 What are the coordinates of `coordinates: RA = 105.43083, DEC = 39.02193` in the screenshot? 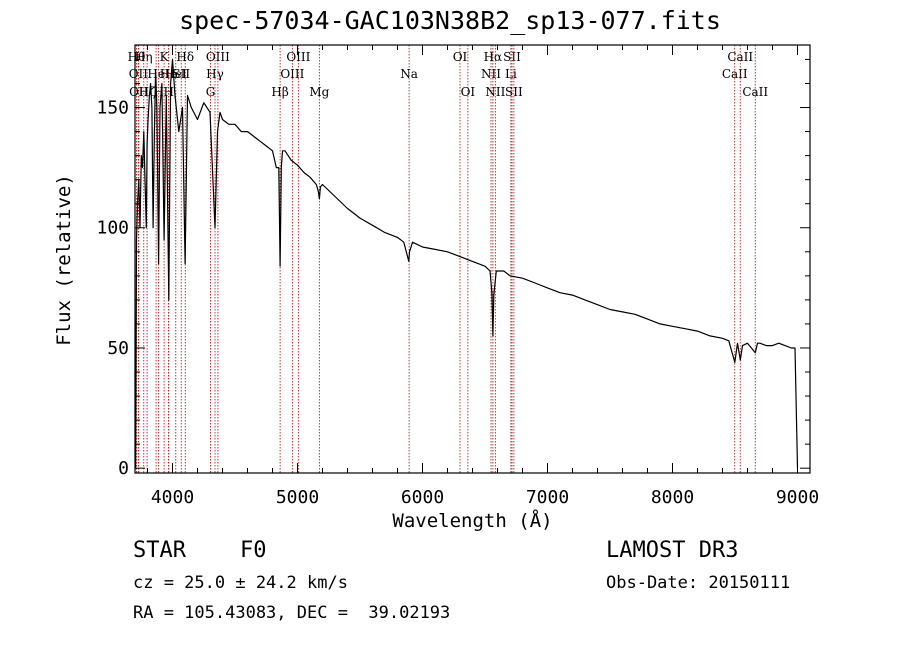 It's located at (292, 613).